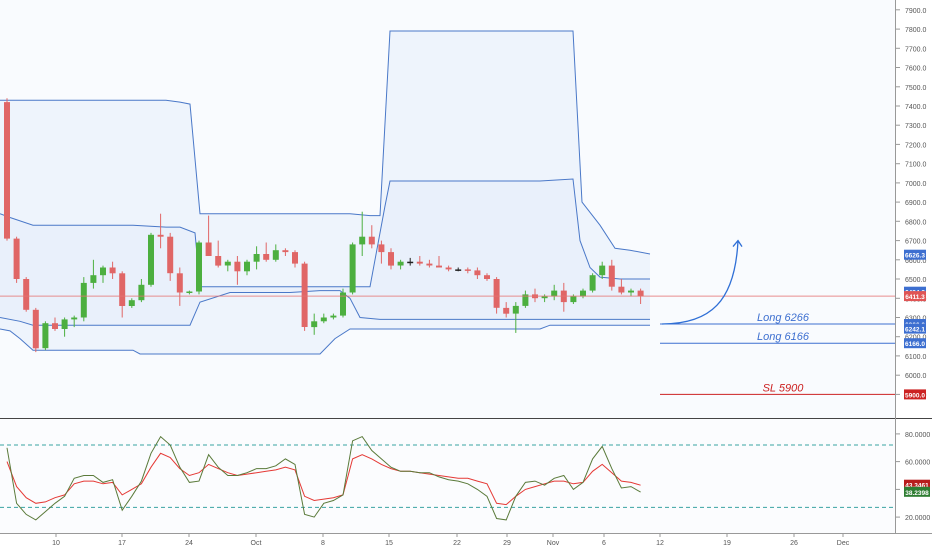 The image size is (932, 555). What do you see at coordinates (916, 242) in the screenshot?
I see `price-axis-tick-label: 6700.0` at bounding box center [916, 242].